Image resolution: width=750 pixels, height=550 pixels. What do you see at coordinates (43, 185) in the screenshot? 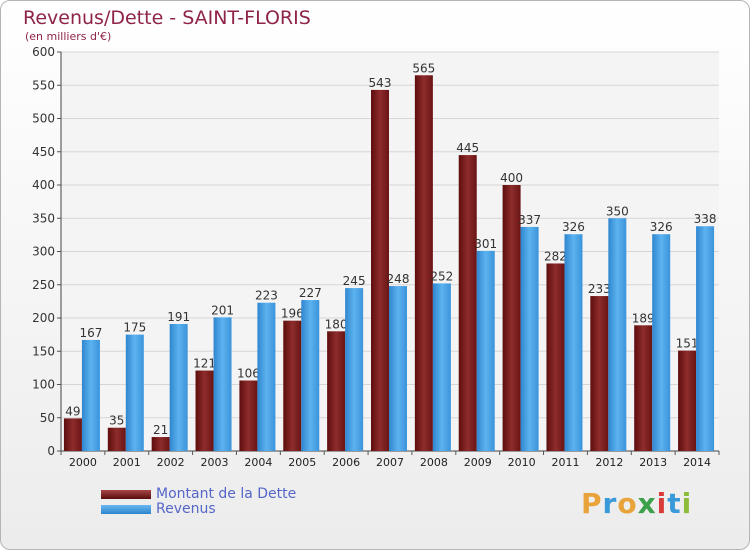
I see `y-tick-label: 400` at bounding box center [43, 185].